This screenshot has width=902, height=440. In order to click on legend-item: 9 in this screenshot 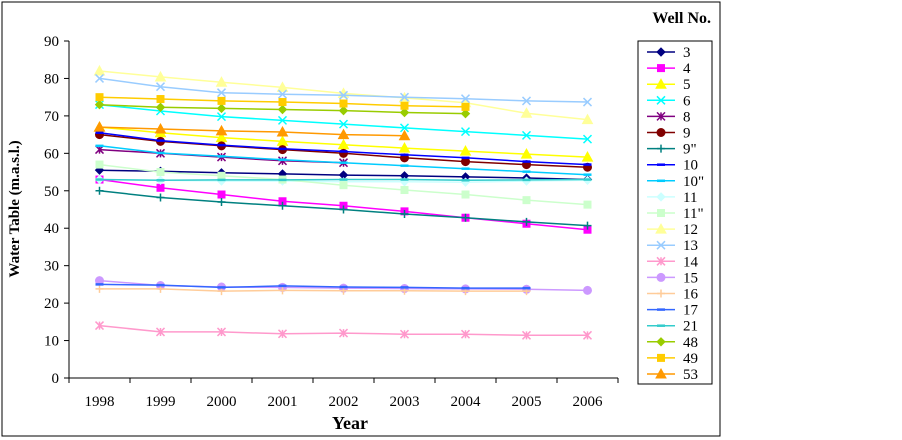, I will do `click(669, 134)`.